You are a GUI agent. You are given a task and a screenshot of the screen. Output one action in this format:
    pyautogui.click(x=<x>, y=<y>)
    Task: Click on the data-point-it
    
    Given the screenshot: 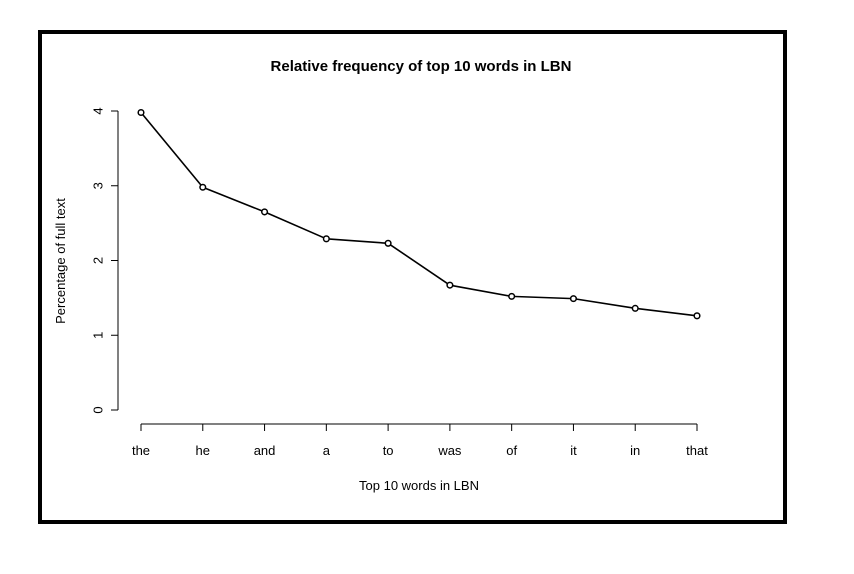 What is the action you would take?
    pyautogui.click(x=573, y=299)
    